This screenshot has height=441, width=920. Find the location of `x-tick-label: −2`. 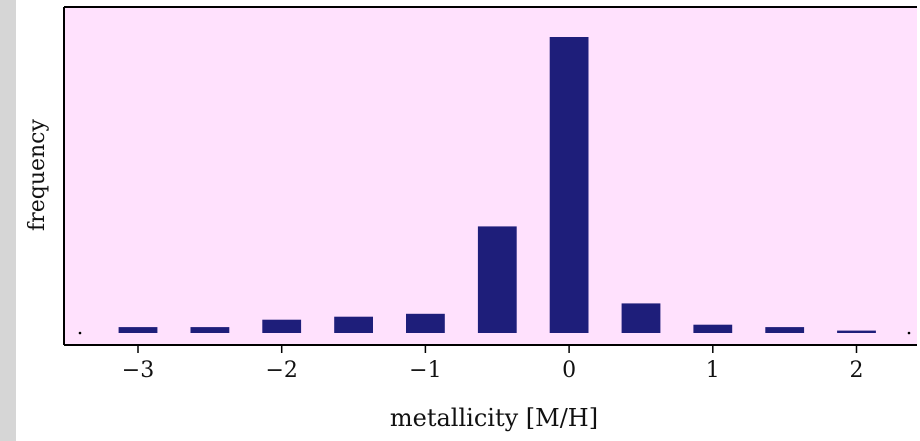

x-tick-label: −2 is located at coordinates (281, 370).